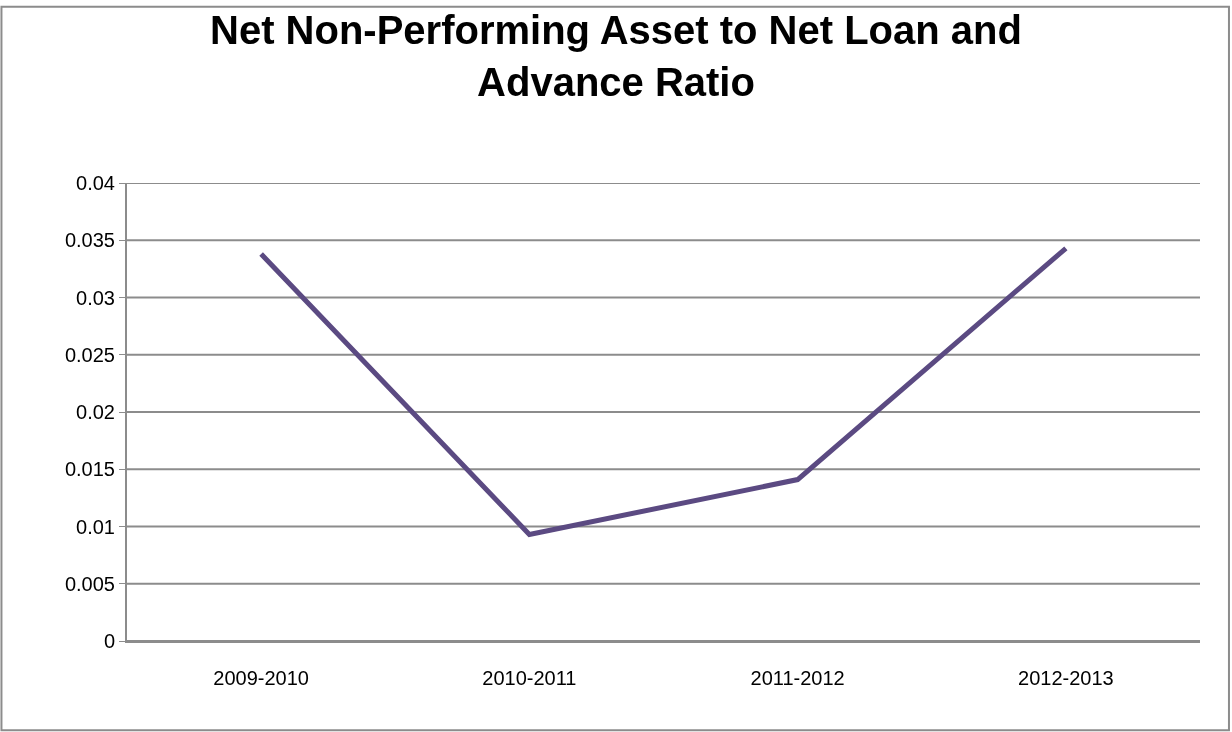  What do you see at coordinates (529, 678) in the screenshot?
I see `x-tick-label: 2010-2011` at bounding box center [529, 678].